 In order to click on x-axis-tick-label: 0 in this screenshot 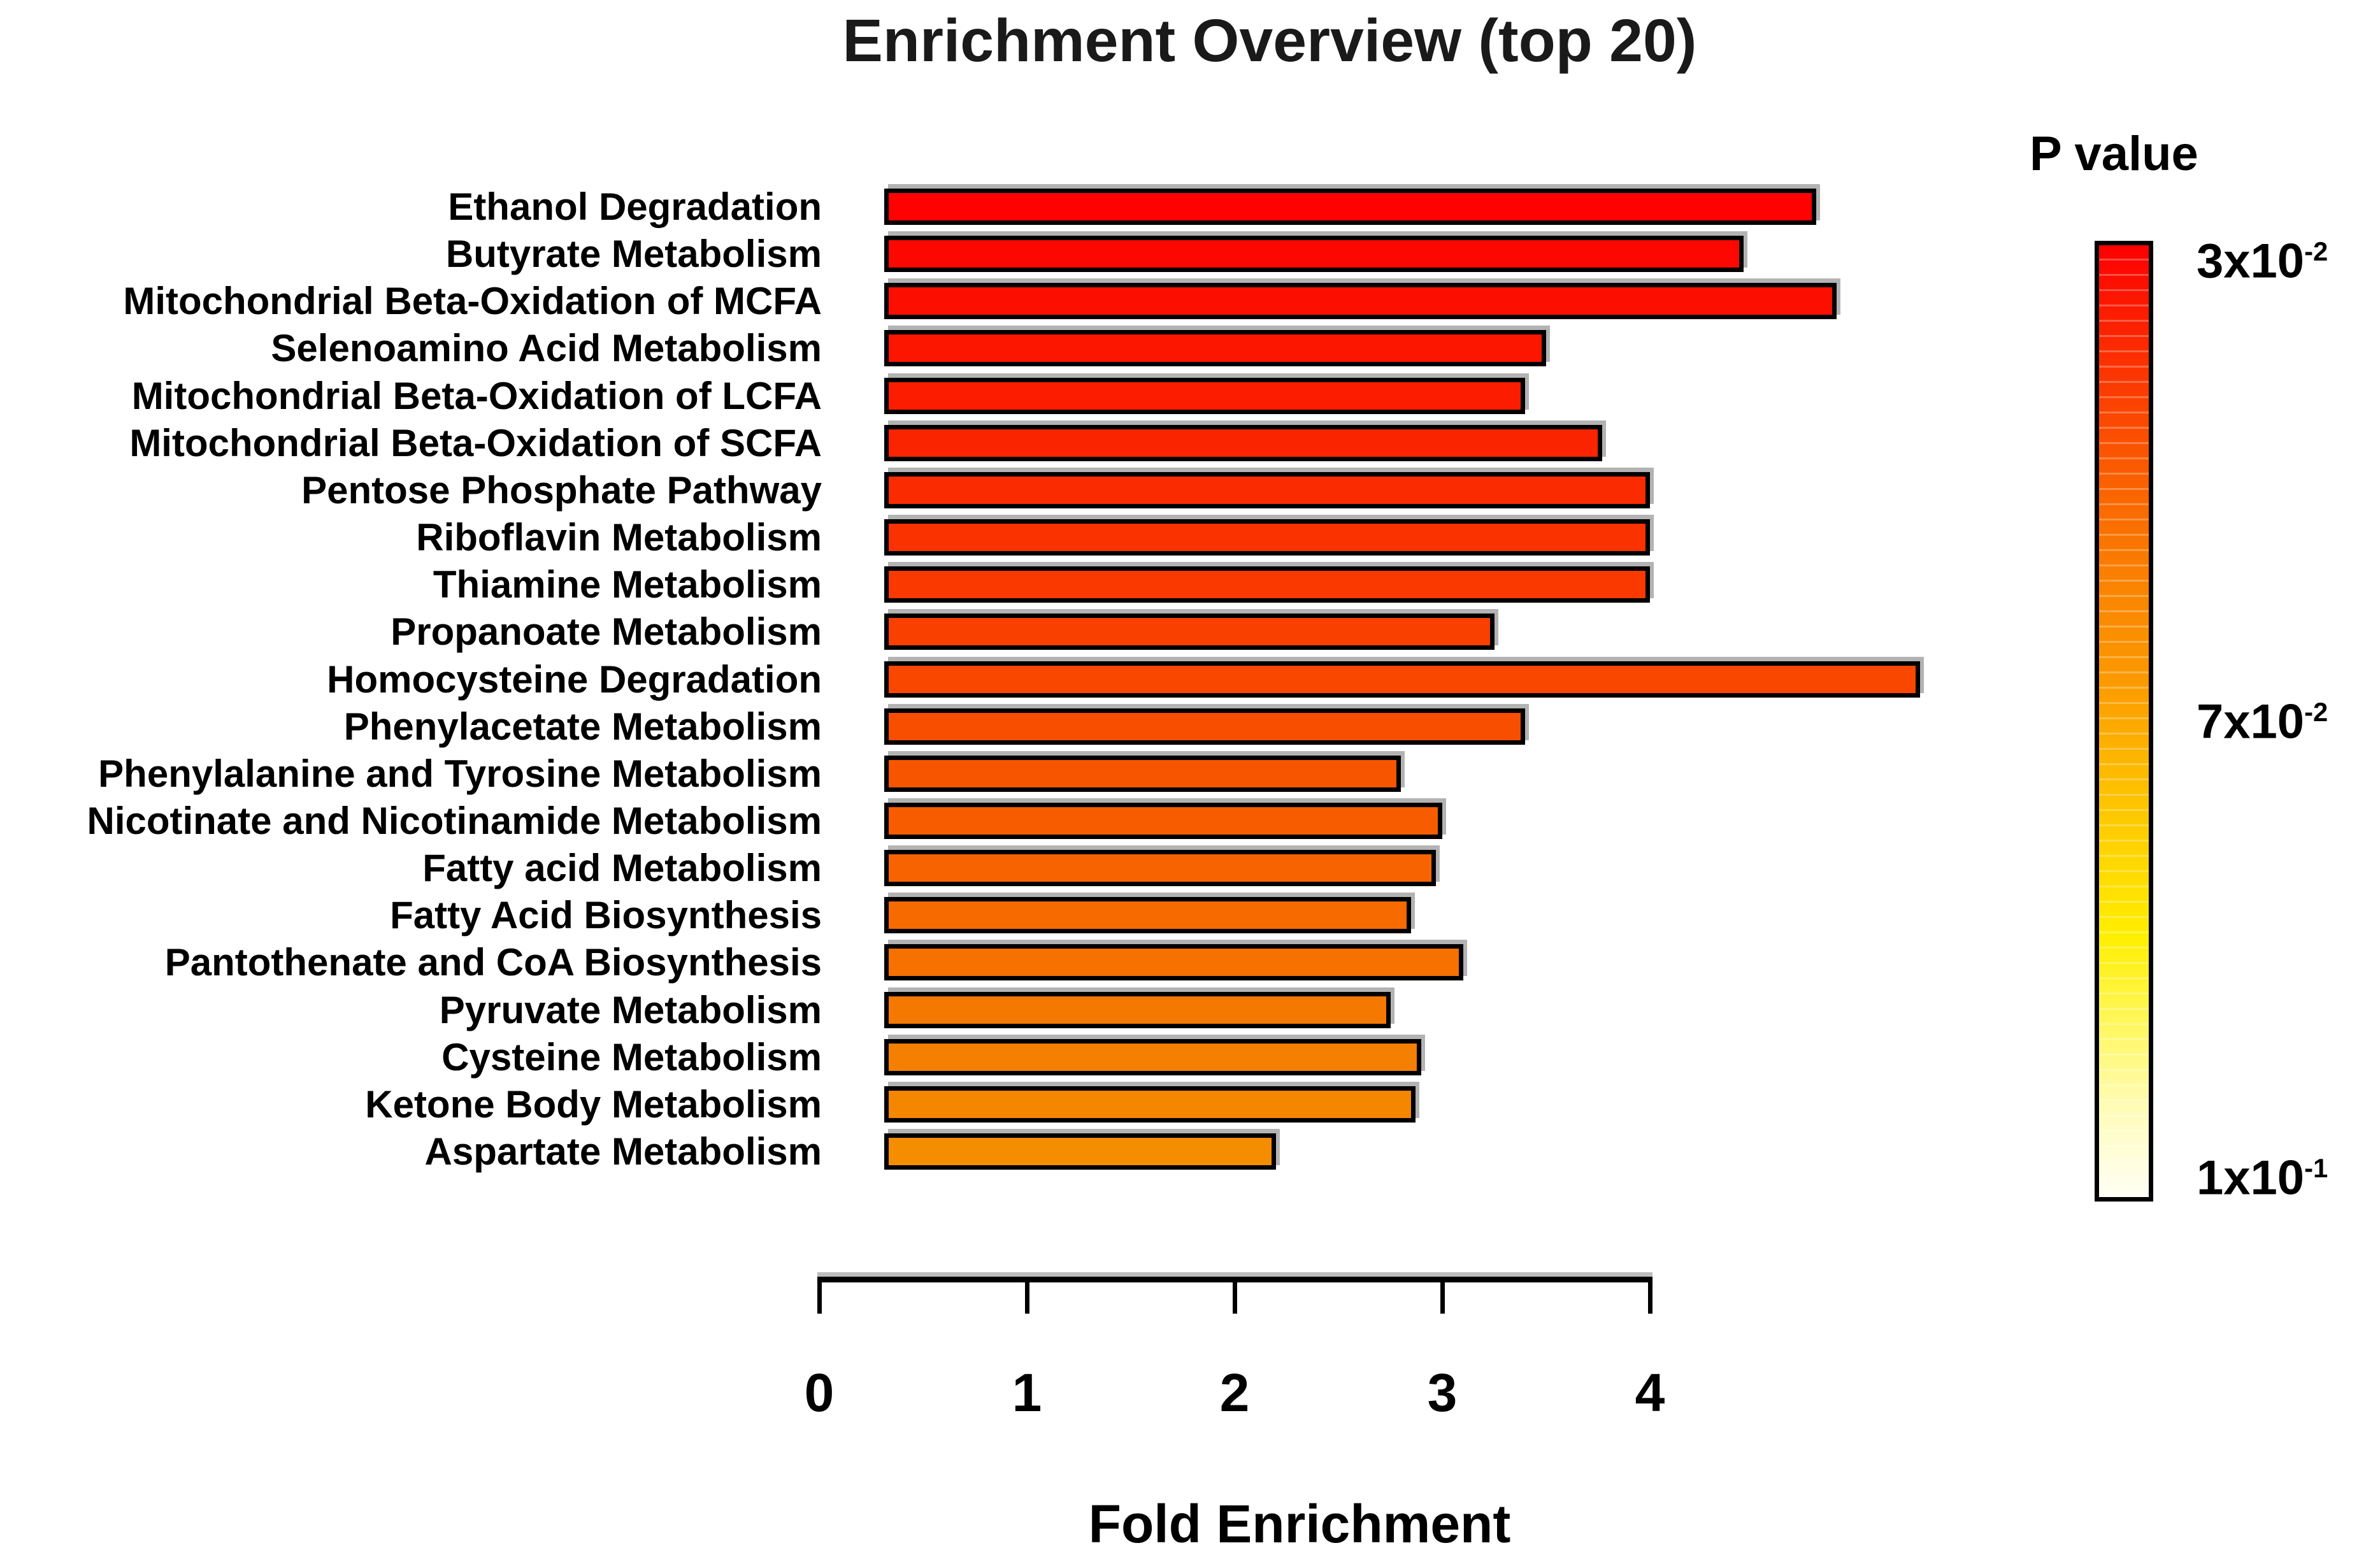, I will do `click(819, 1393)`.